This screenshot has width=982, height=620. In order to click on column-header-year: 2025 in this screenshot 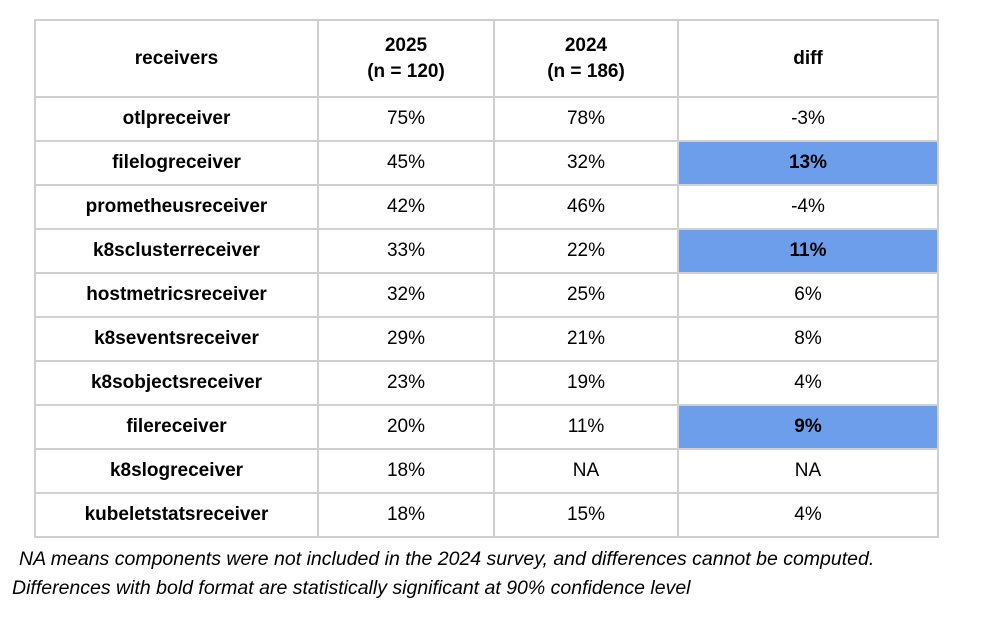, I will do `click(406, 45)`.